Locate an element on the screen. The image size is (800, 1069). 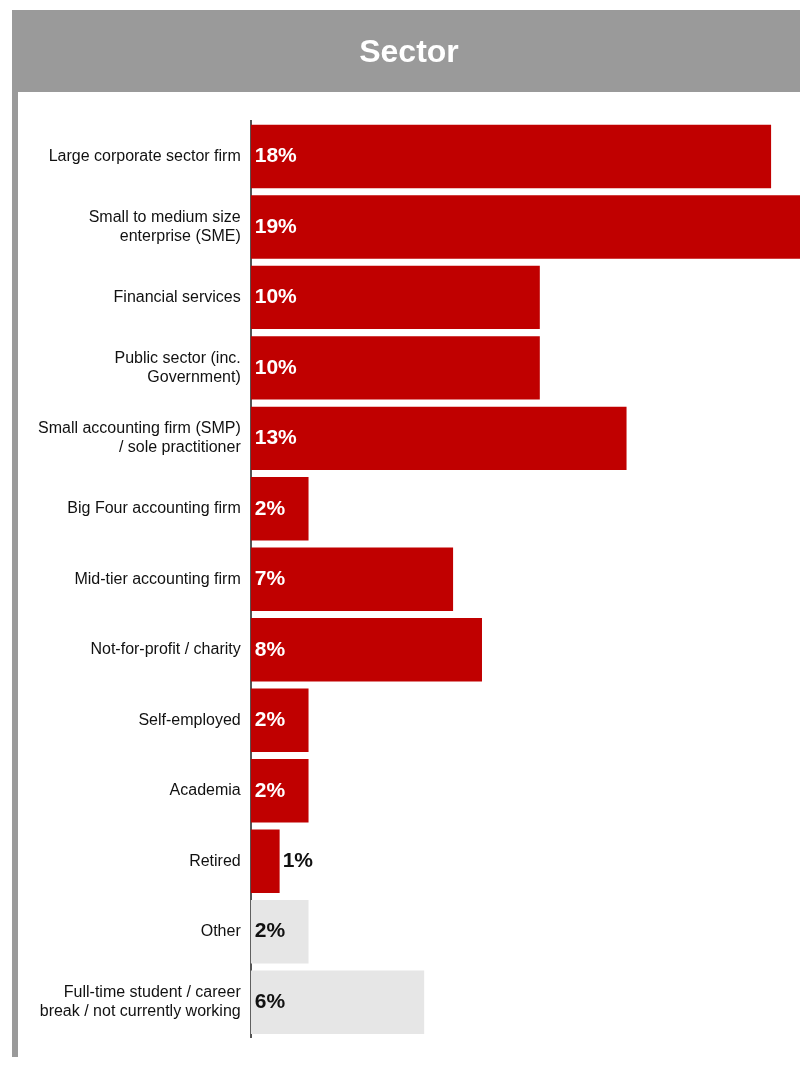
y-tick-label: Small accounting firm (SMP) / sole practitioner is located at coordinates (140, 437).